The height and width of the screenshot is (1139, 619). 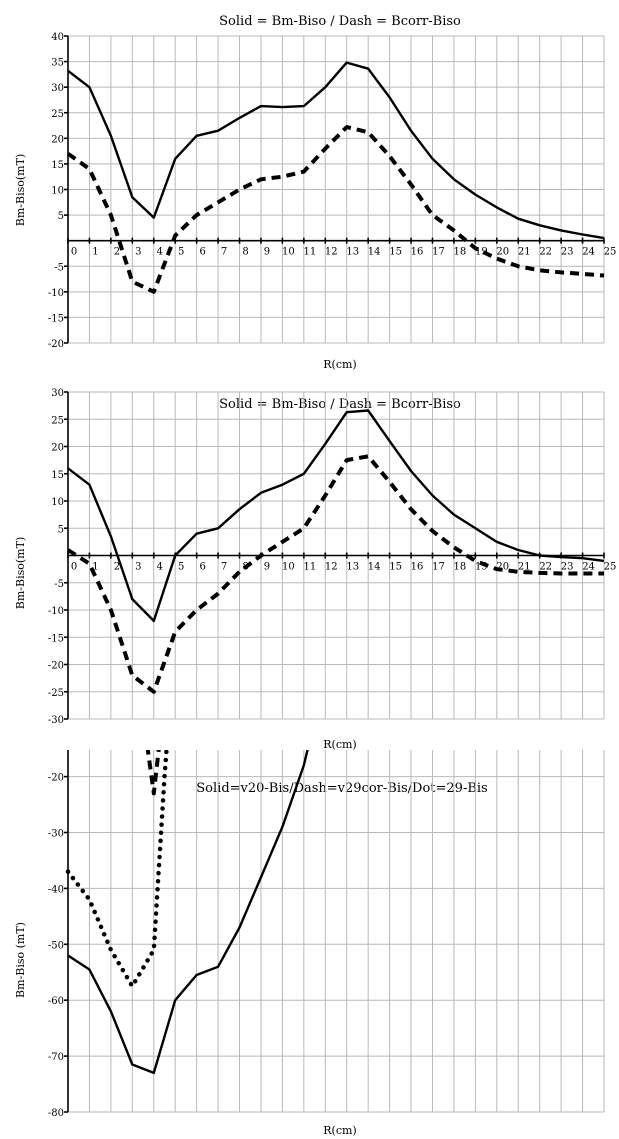 What do you see at coordinates (56, 889) in the screenshot?
I see `y-tick-label: -40` at bounding box center [56, 889].